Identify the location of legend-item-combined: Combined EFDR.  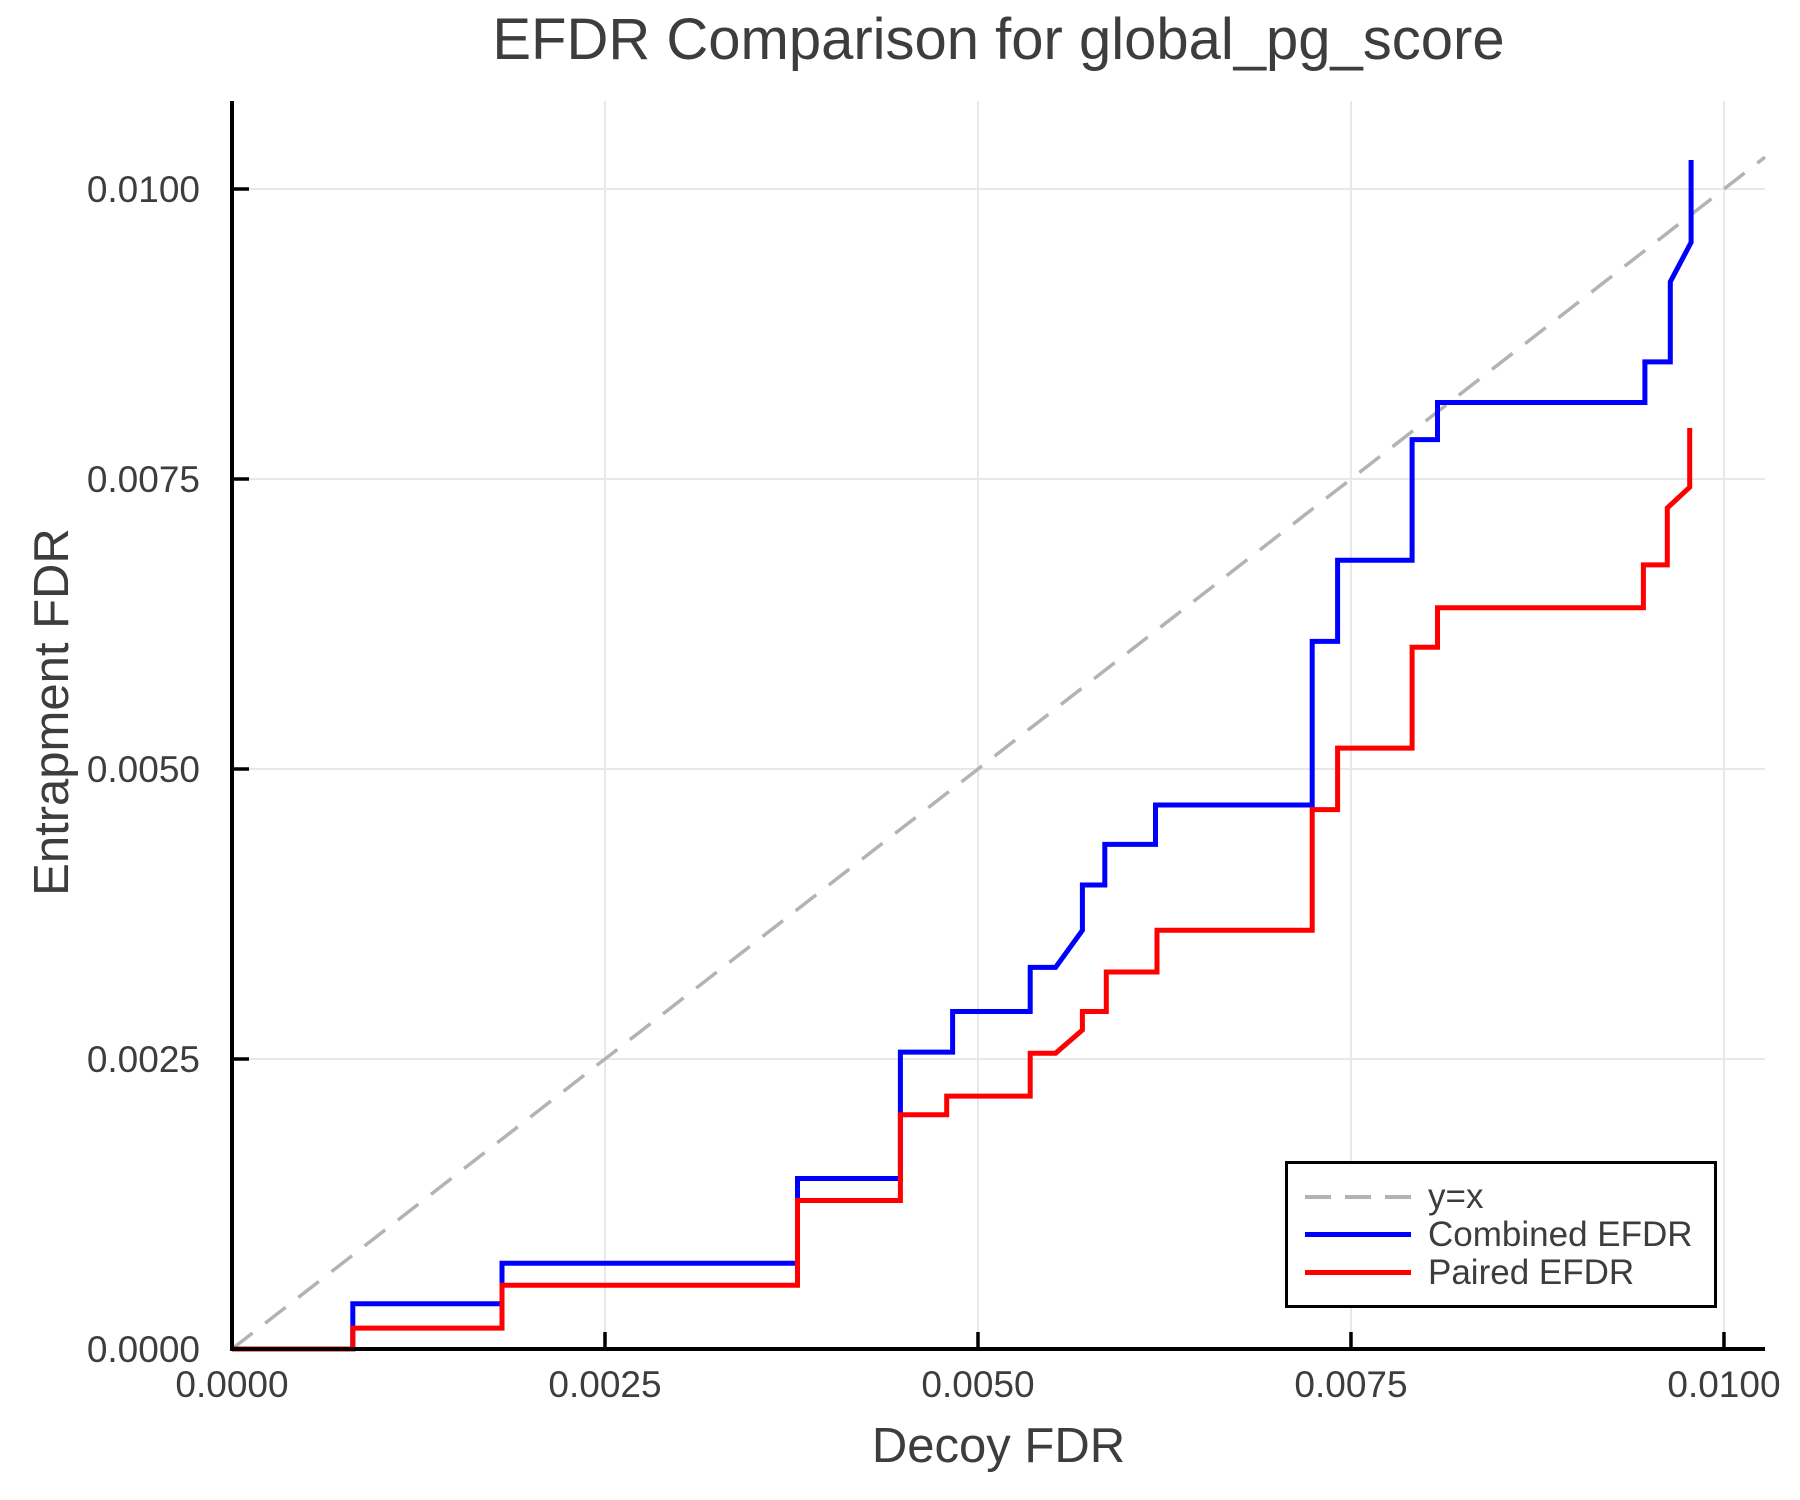
(1509, 1234).